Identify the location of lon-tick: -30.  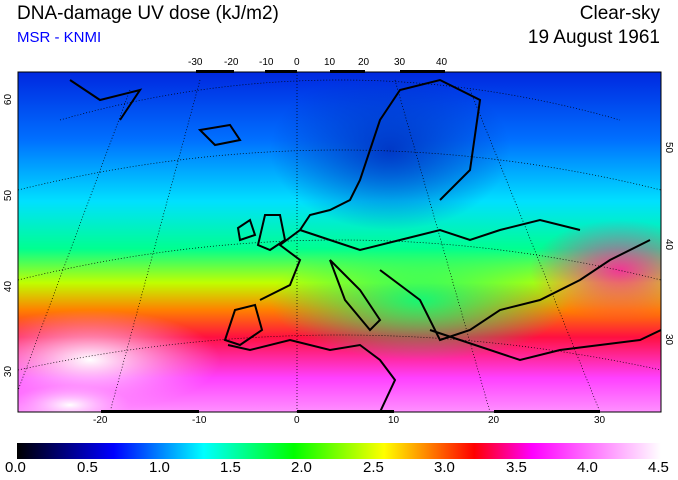
(195, 62).